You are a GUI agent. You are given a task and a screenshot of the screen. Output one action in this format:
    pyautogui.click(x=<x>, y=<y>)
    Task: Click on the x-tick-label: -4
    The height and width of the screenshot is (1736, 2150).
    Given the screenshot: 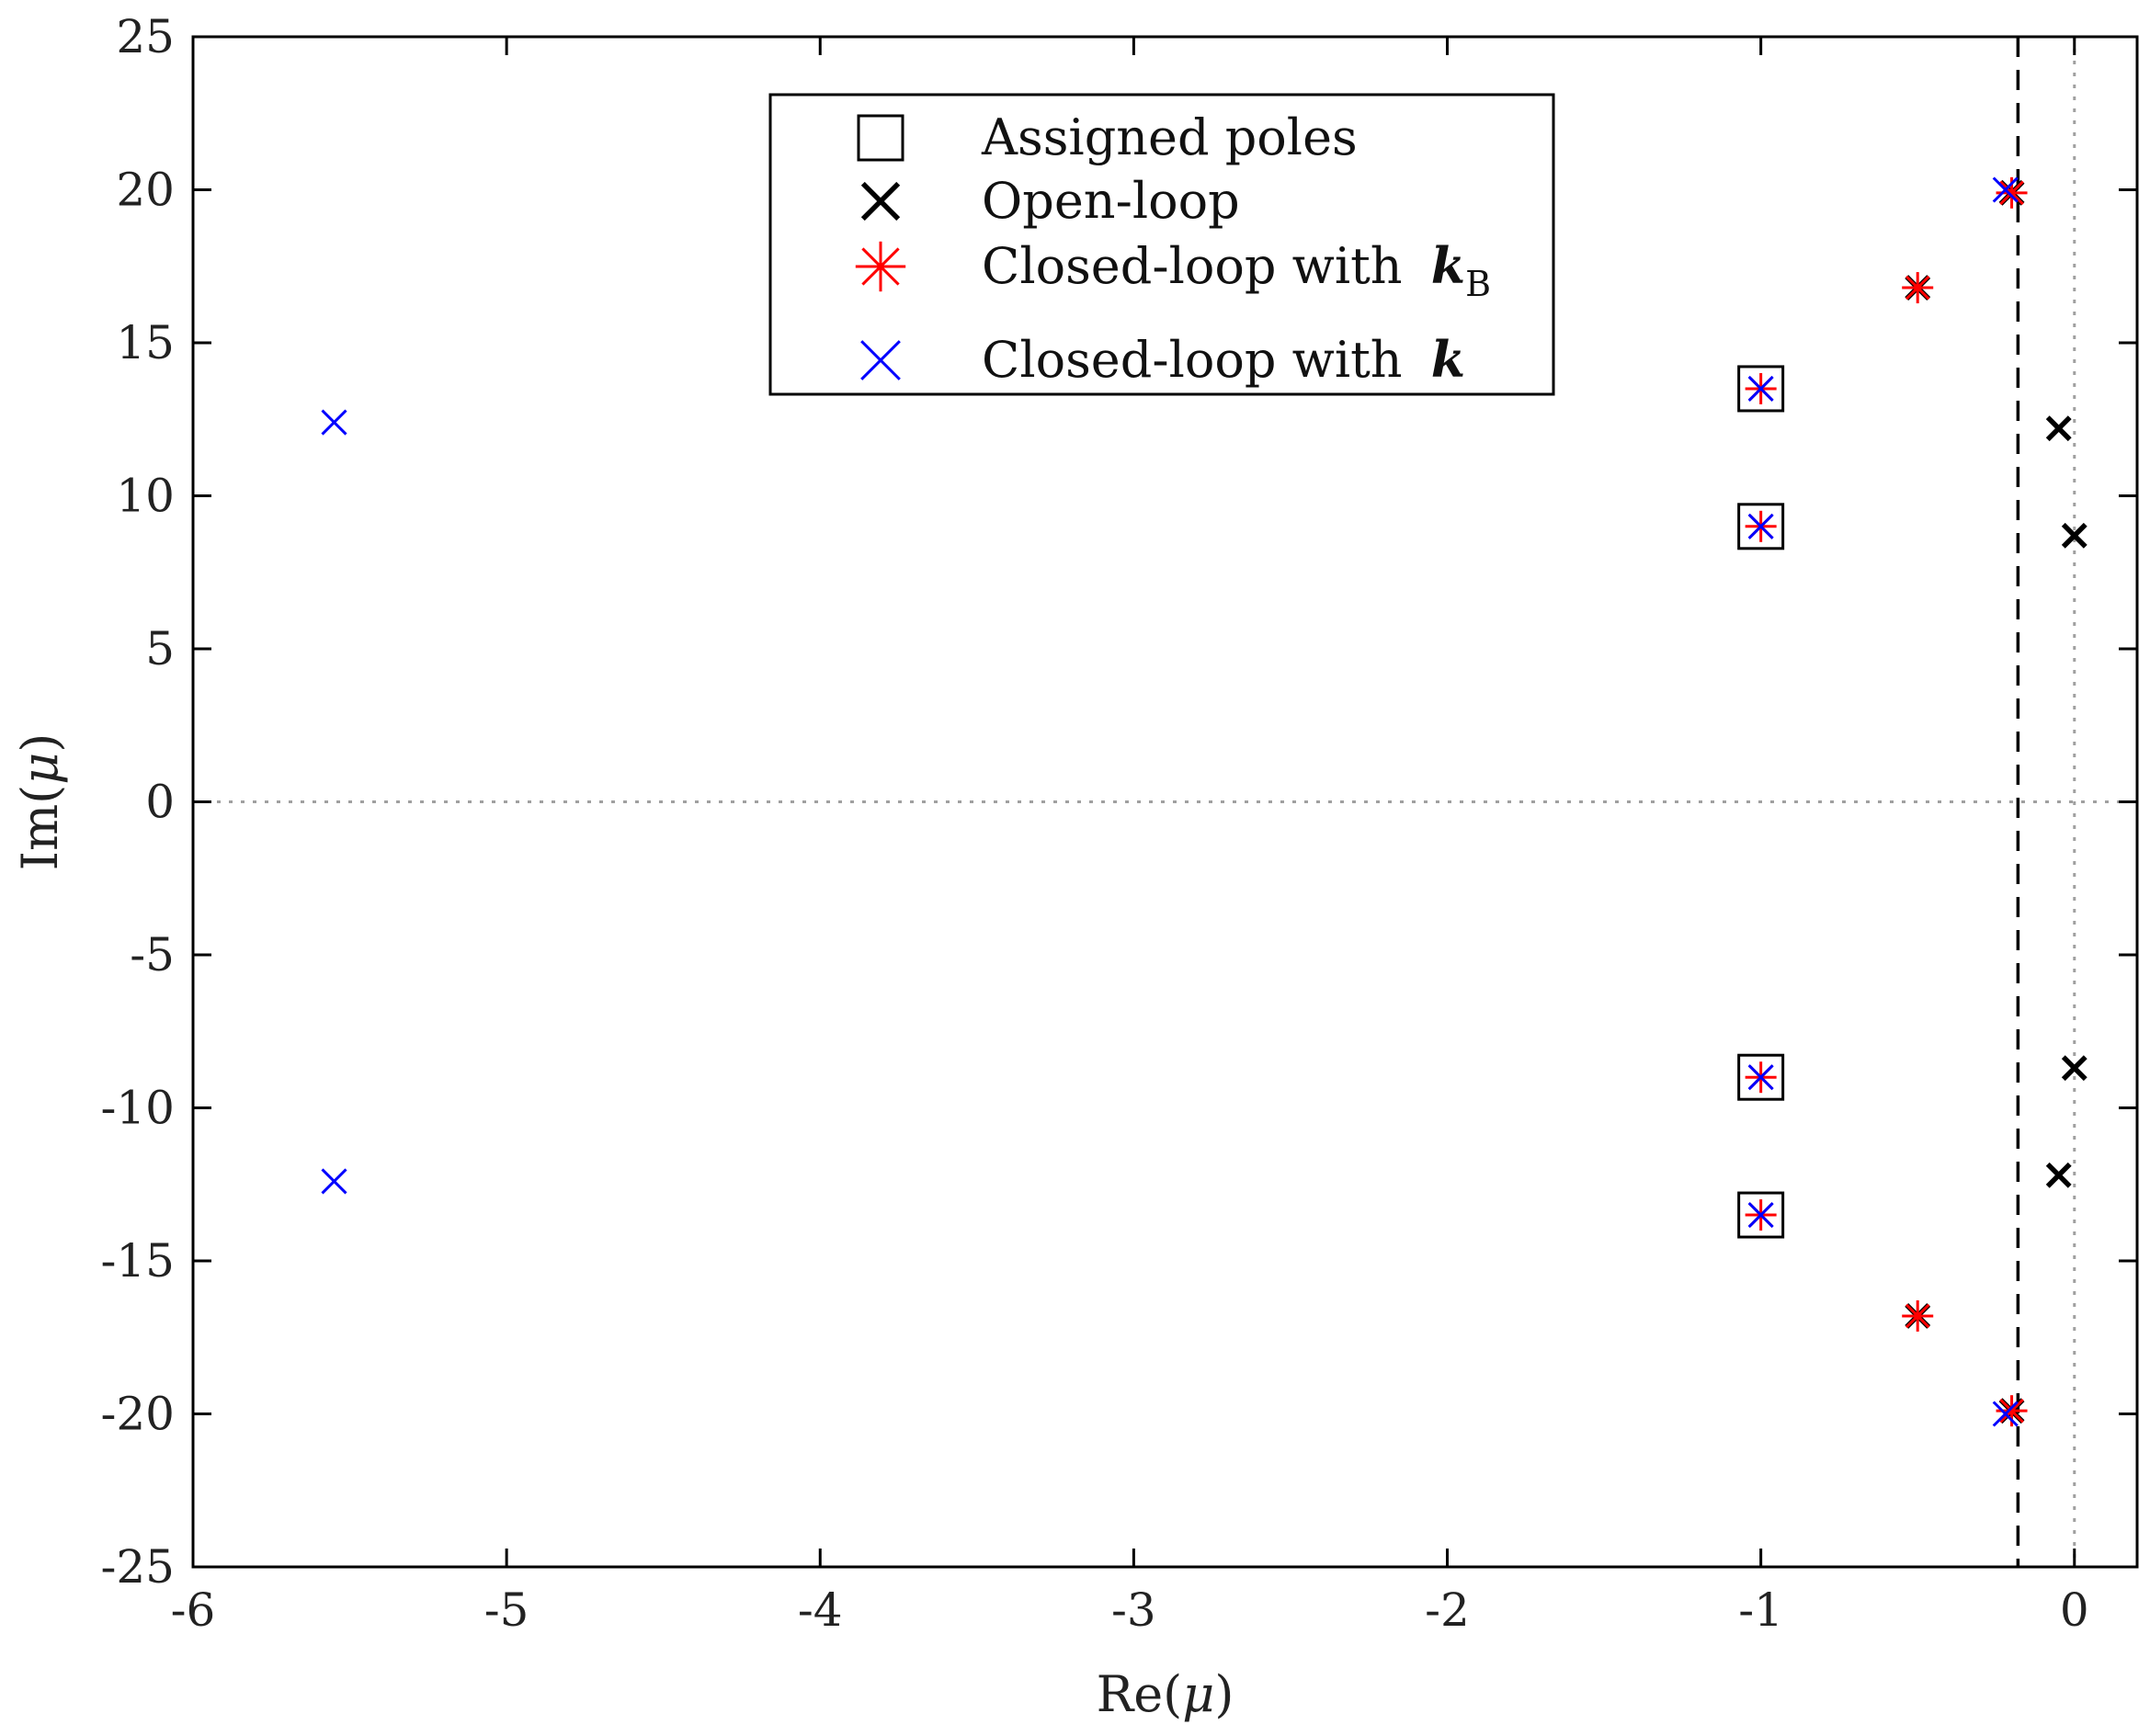 What is the action you would take?
    pyautogui.click(x=820, y=1610)
    